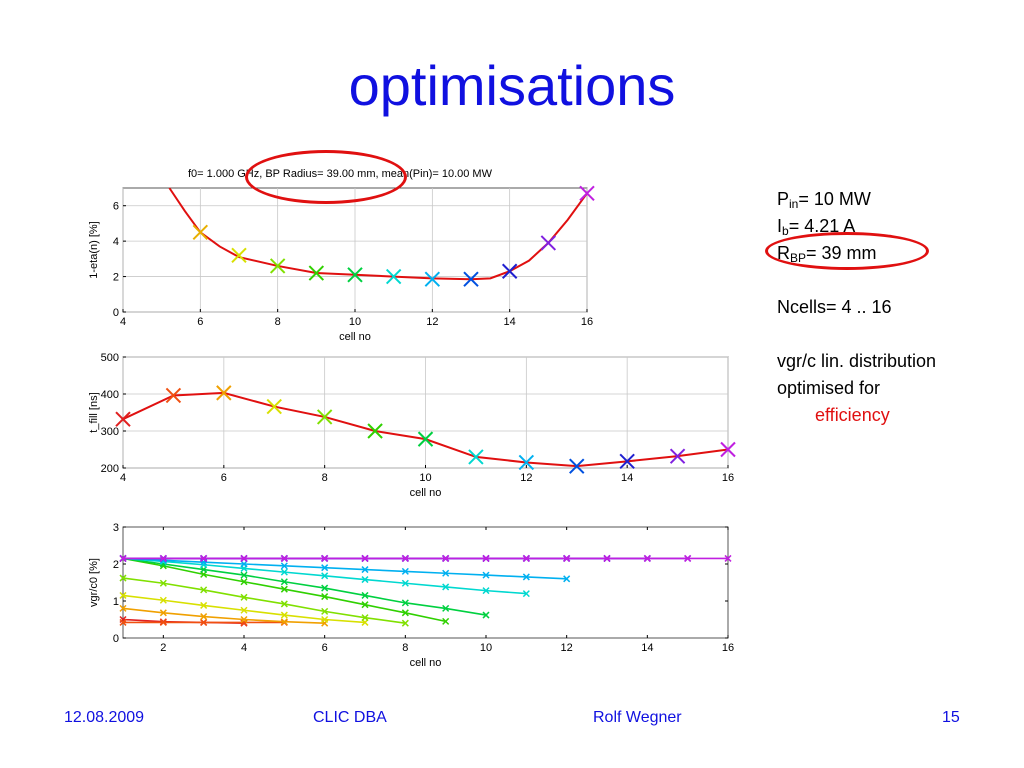 The height and width of the screenshot is (768, 1024). I want to click on chart3-series-n5-point-stroke-b, so click(163, 622).